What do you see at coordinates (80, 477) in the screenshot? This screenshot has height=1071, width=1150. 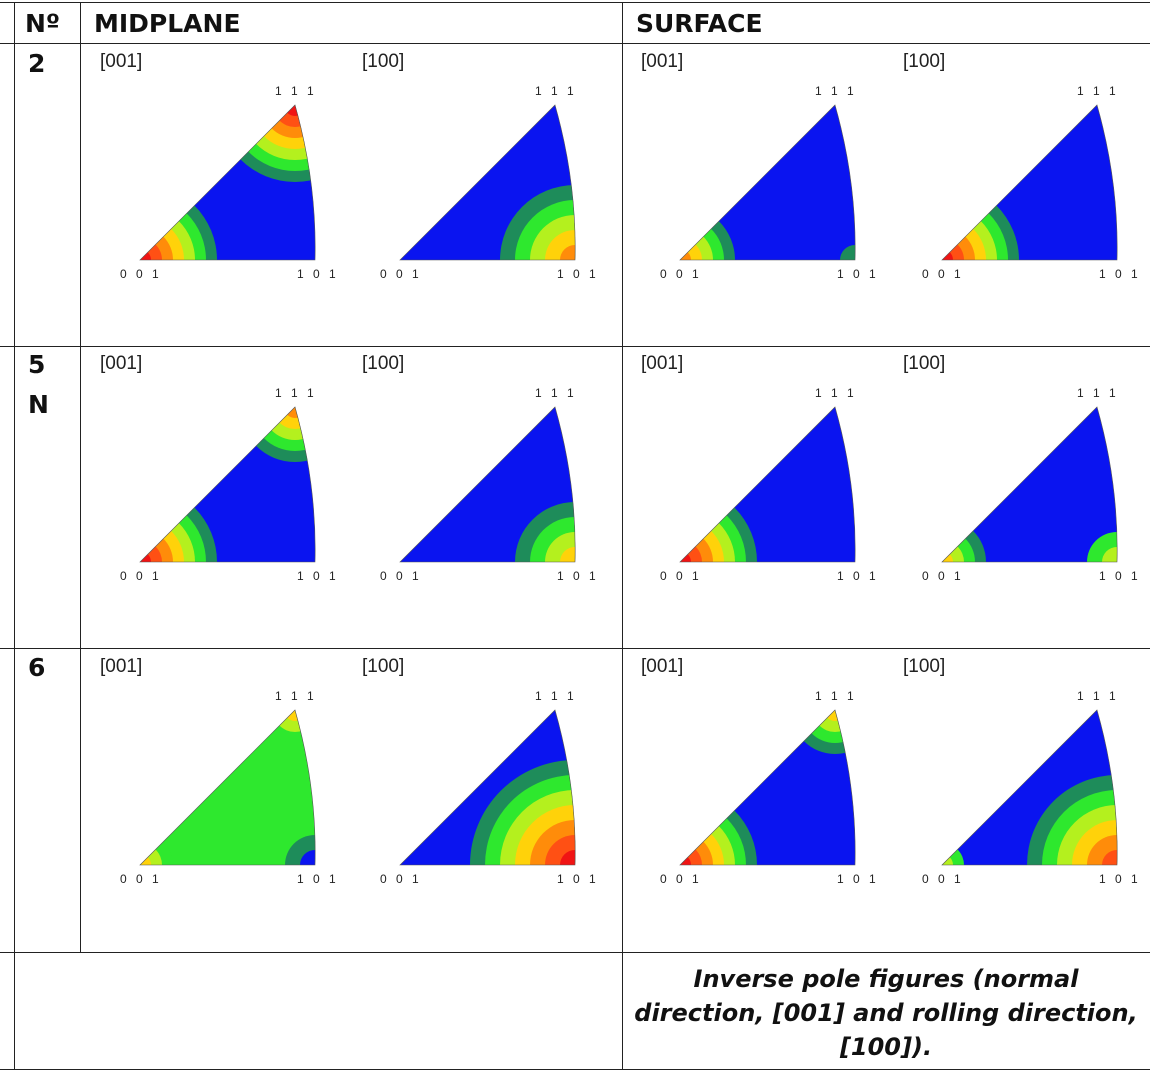 I see `number-column-rule` at bounding box center [80, 477].